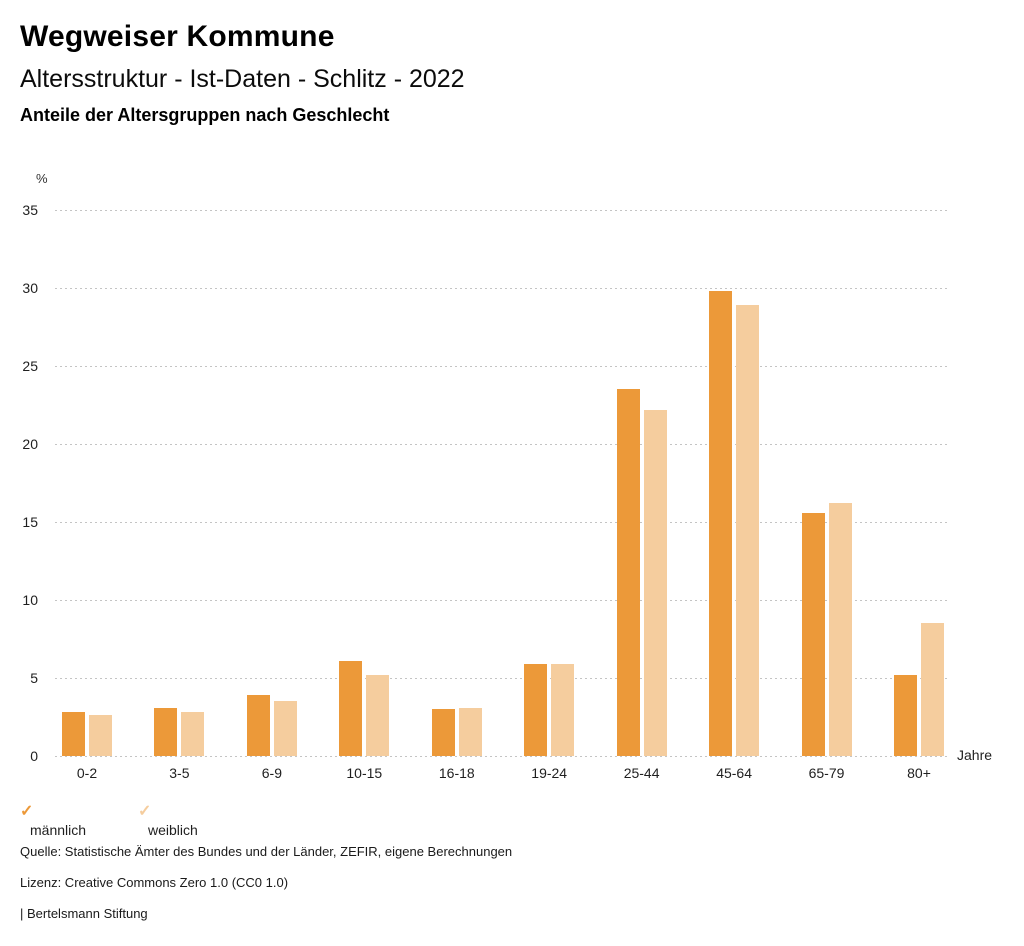 This screenshot has width=1024, height=946. What do you see at coordinates (30, 287) in the screenshot?
I see `y-tick-label-30: 30` at bounding box center [30, 287].